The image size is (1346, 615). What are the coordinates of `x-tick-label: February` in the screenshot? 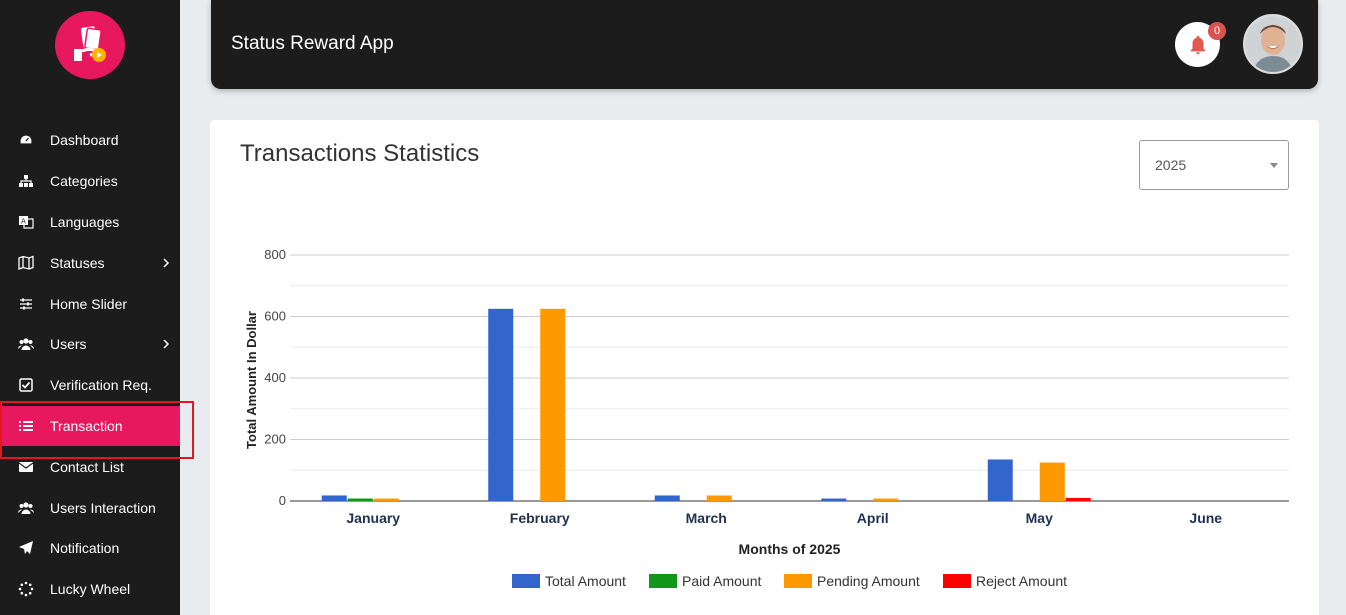 It's located at (540, 518).